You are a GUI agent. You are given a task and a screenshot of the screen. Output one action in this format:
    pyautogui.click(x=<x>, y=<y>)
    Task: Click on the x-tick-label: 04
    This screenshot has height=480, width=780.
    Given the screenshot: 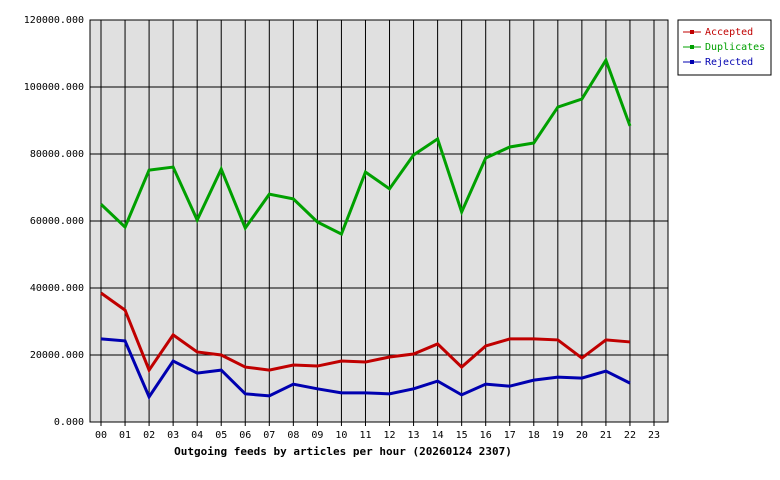 What is the action you would take?
    pyautogui.click(x=197, y=435)
    